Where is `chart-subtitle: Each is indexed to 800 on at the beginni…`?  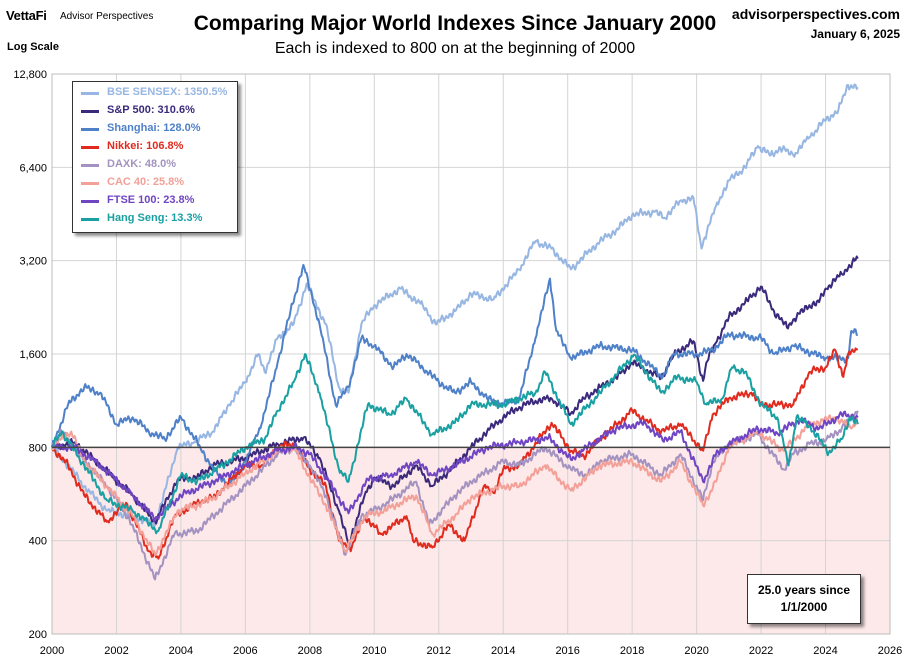
chart-subtitle: Each is indexed to 800 on at the beginni… is located at coordinates (455, 48).